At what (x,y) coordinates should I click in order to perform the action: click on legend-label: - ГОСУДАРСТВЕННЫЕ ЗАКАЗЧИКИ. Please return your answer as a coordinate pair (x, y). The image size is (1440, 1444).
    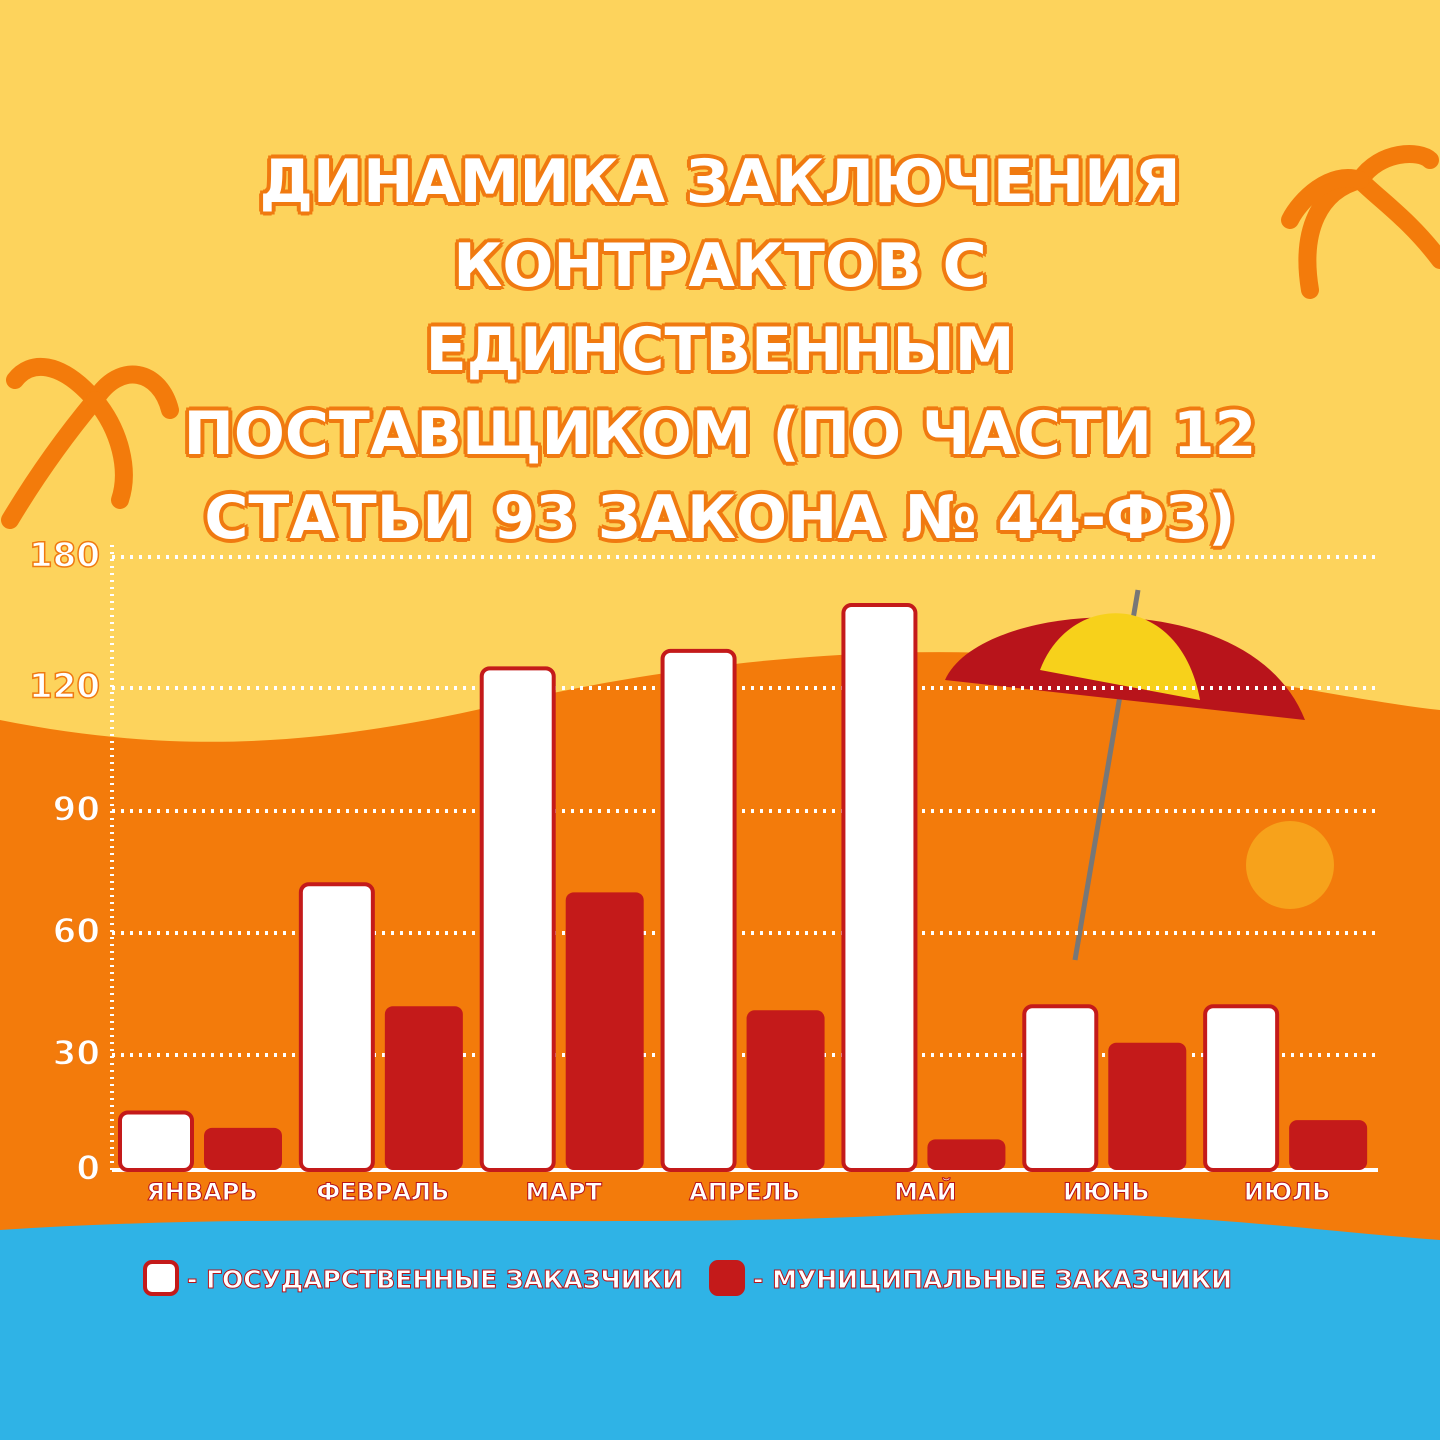
    Looking at the image, I should click on (435, 1279).